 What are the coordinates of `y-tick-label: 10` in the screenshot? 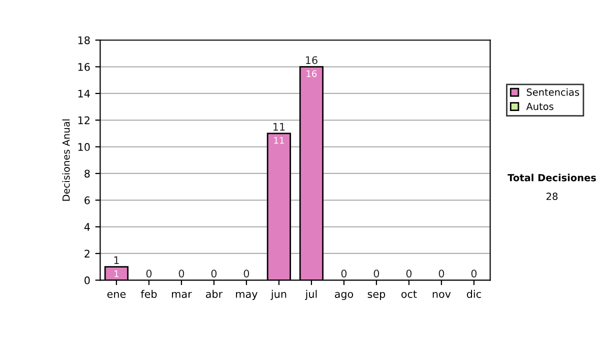 It's located at (84, 147).